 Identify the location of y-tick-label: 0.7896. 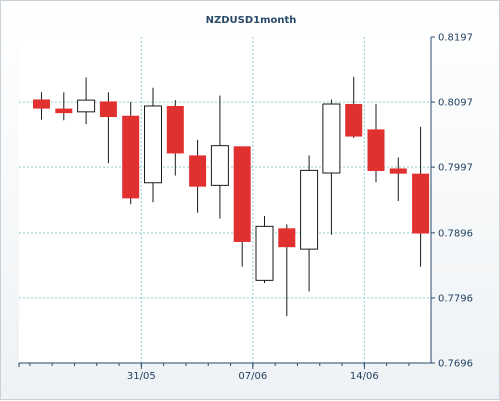
(455, 233).